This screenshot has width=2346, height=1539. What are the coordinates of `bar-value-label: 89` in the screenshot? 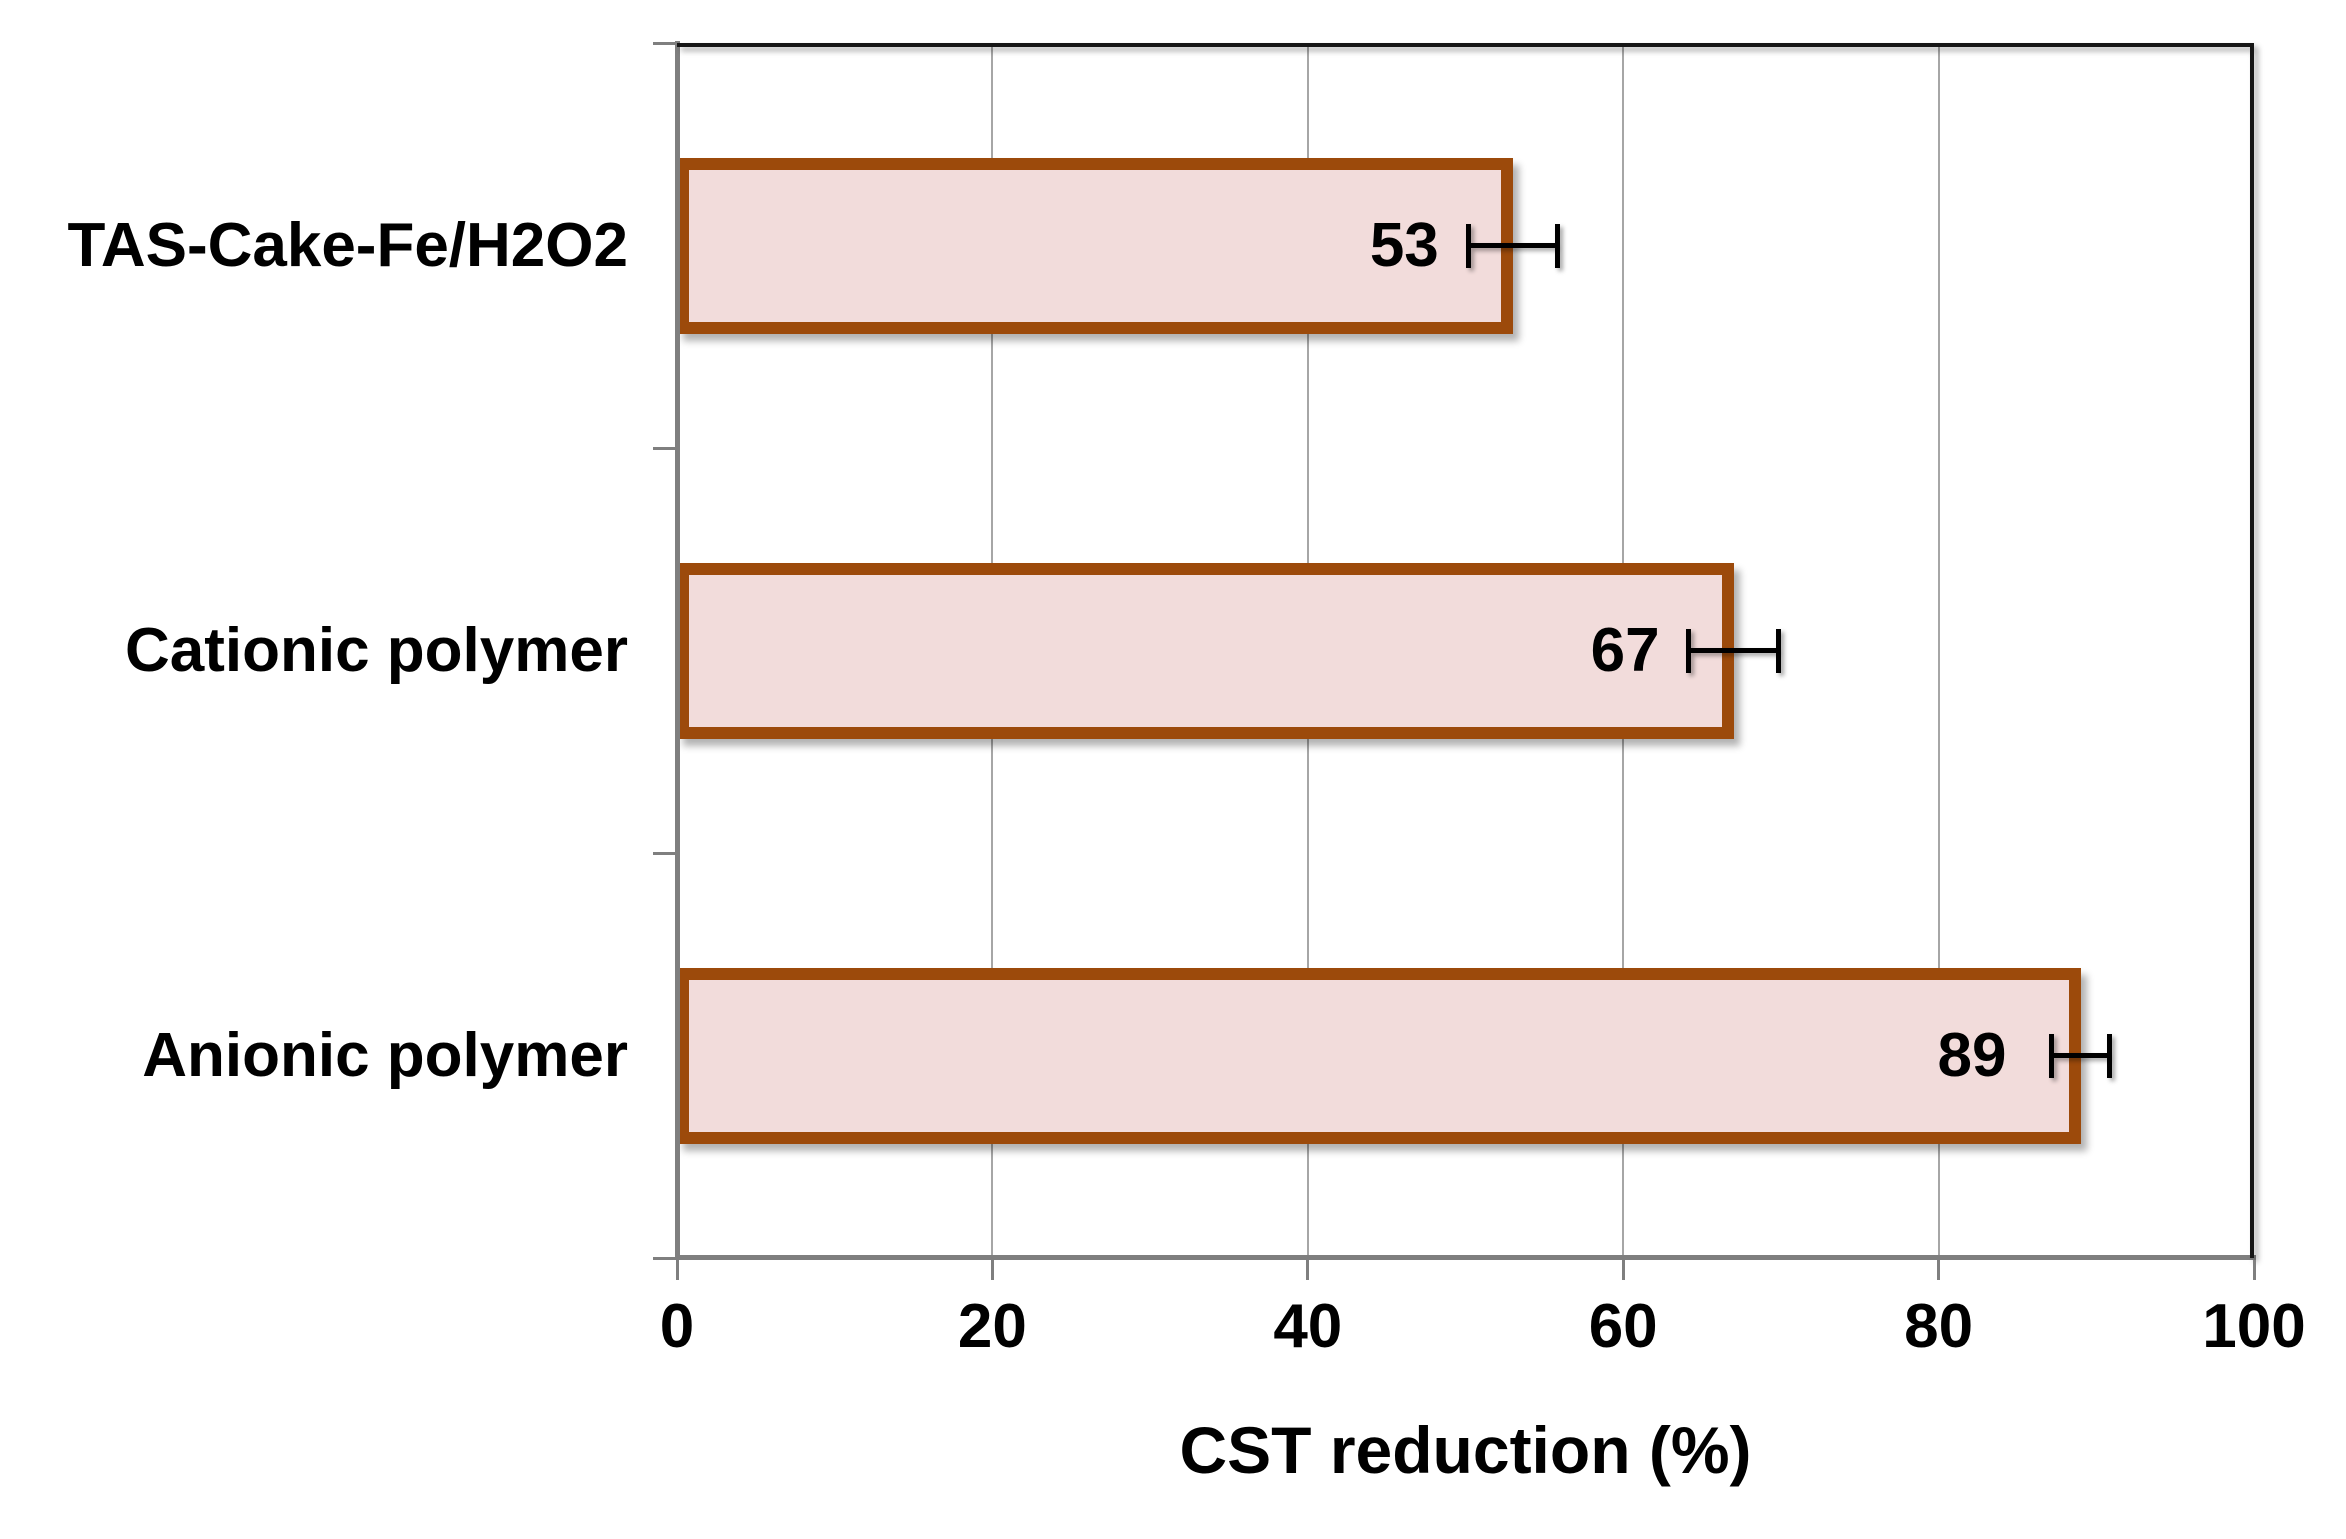 It's located at (1972, 1055).